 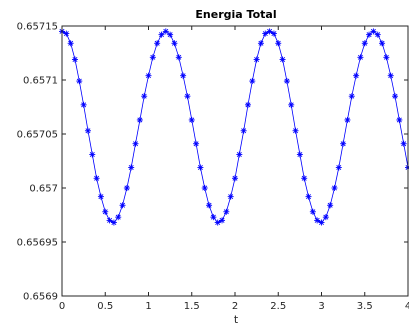 What do you see at coordinates (40, 297) in the screenshot?
I see `y-tick-label: 0.6569` at bounding box center [40, 297].